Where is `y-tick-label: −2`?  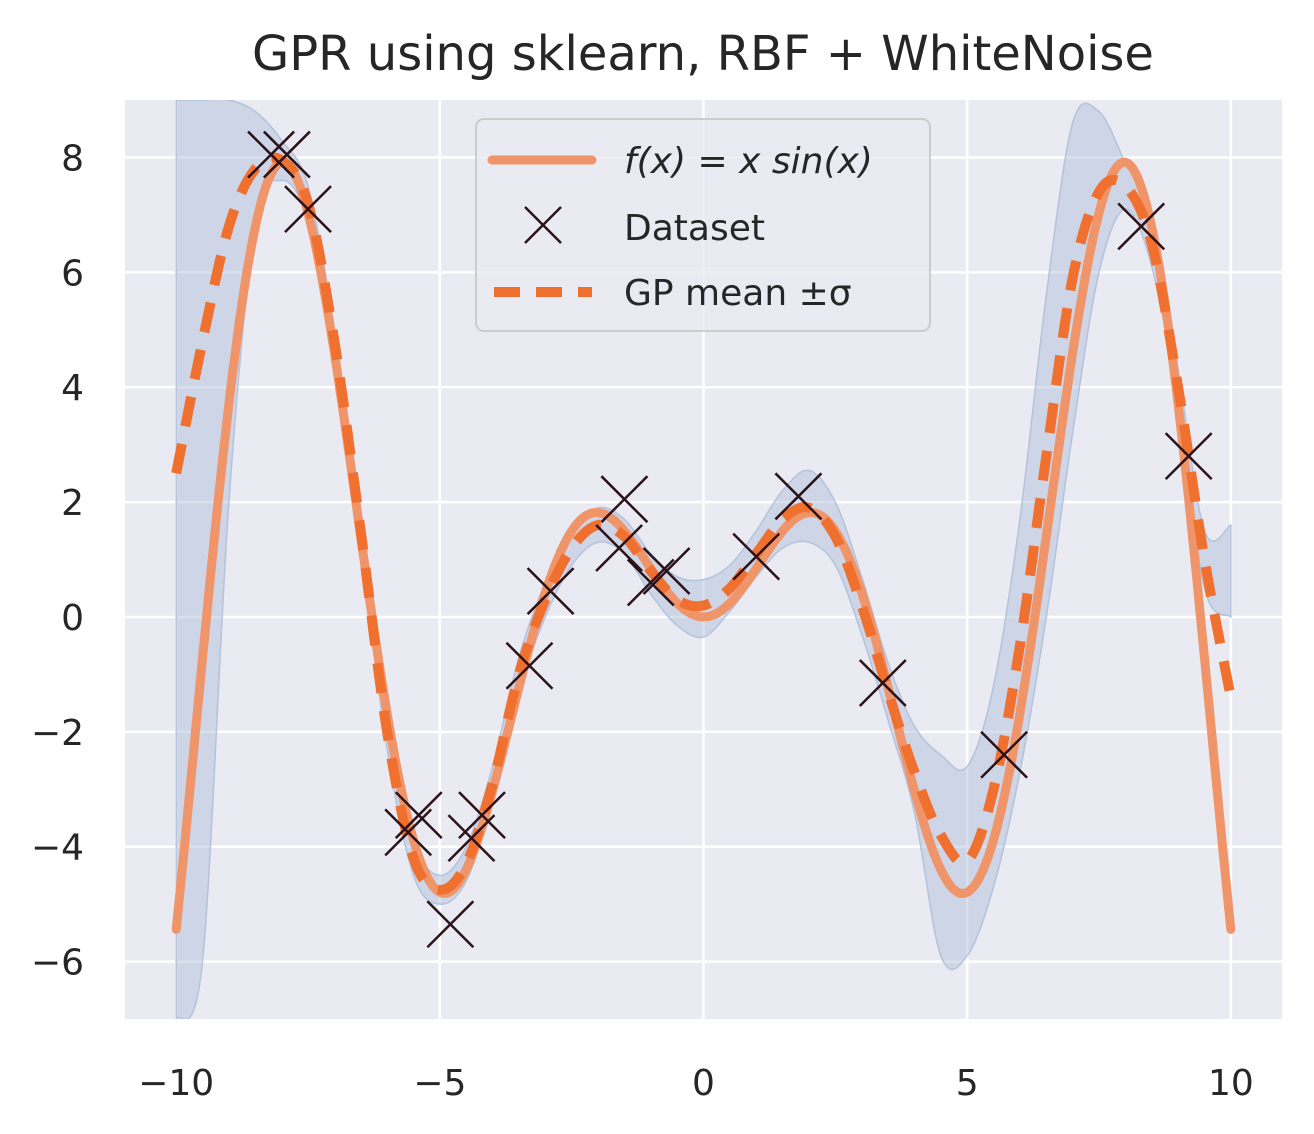 y-tick-label: −2 is located at coordinates (57, 733).